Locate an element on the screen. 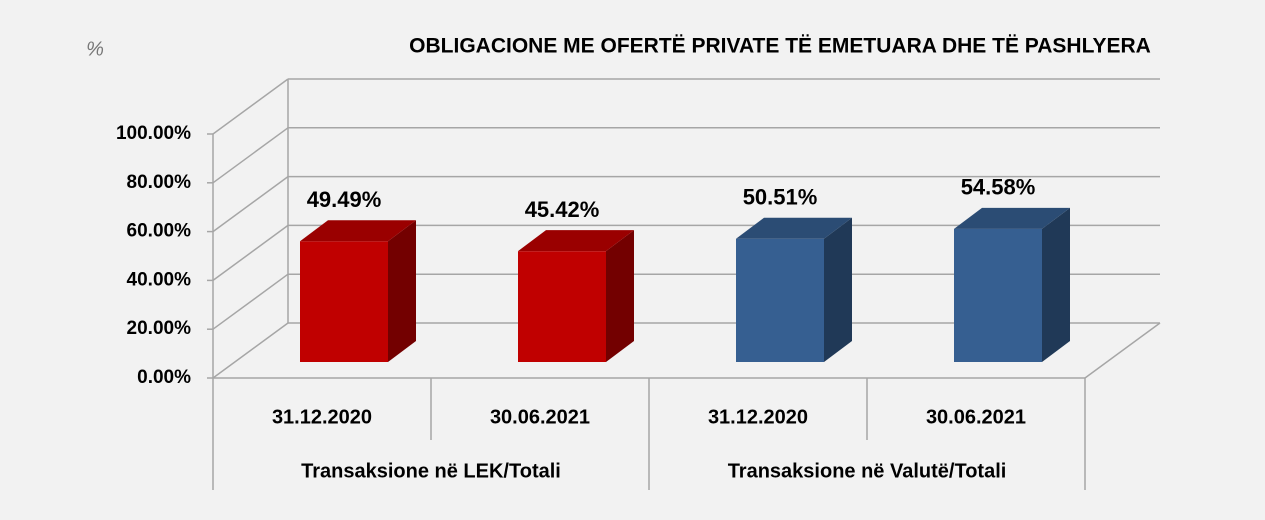  y-tick-label: 60.00% is located at coordinates (159, 231).